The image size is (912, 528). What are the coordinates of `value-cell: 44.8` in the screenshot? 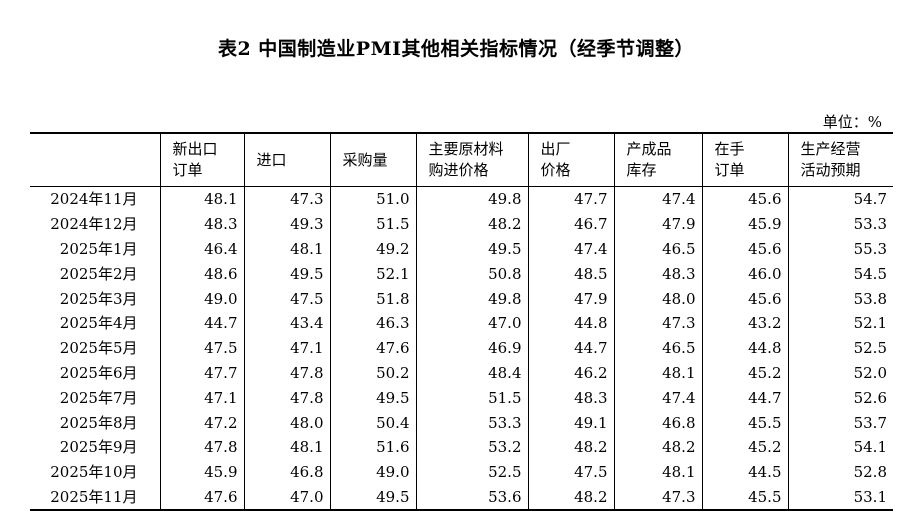 It's located at (570, 323).